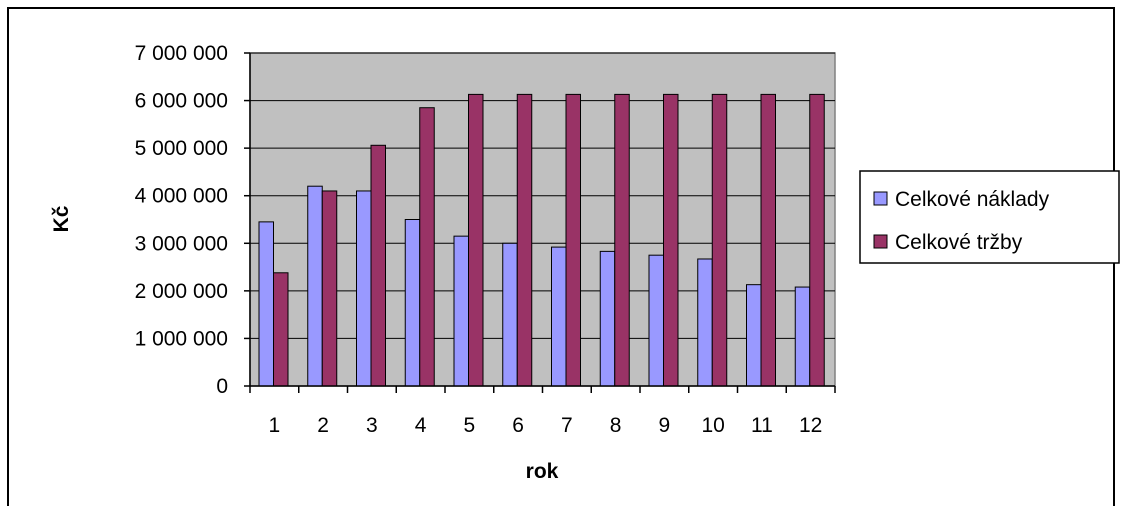  Describe the element at coordinates (616, 425) in the screenshot. I see `x-tick-label: 8` at that location.